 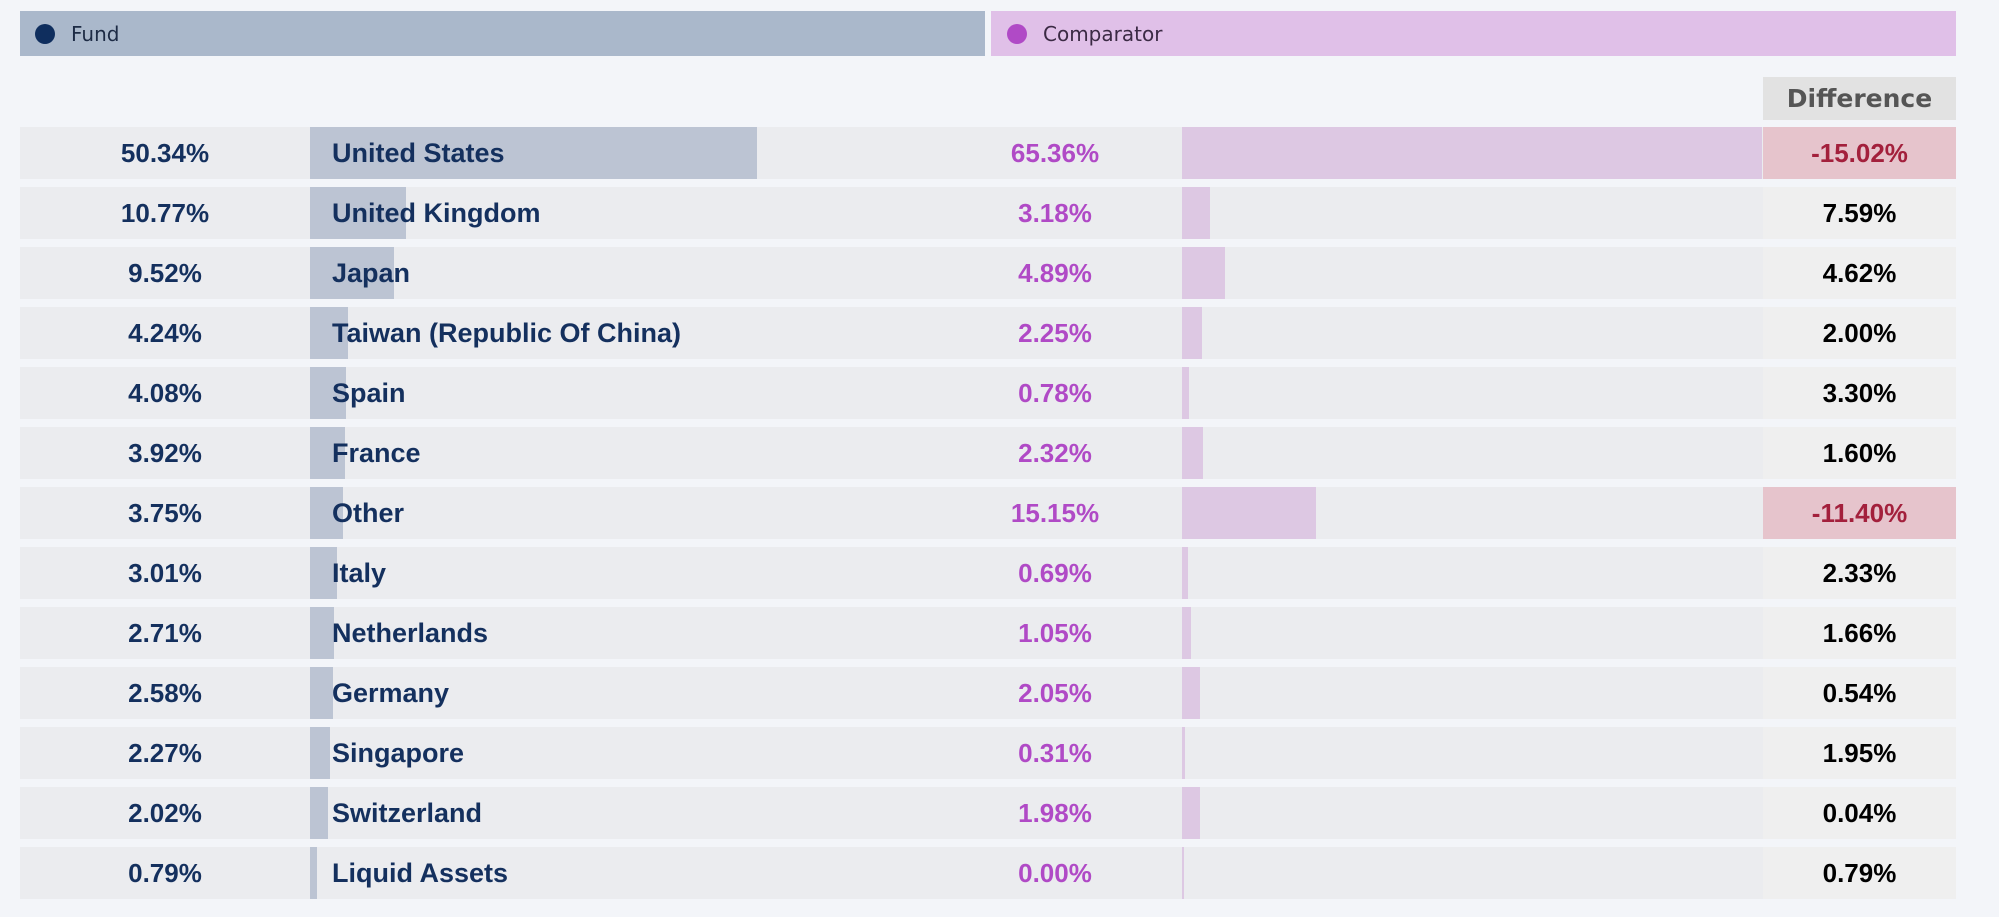 What do you see at coordinates (391, 692) in the screenshot?
I see `country-label: Germany` at bounding box center [391, 692].